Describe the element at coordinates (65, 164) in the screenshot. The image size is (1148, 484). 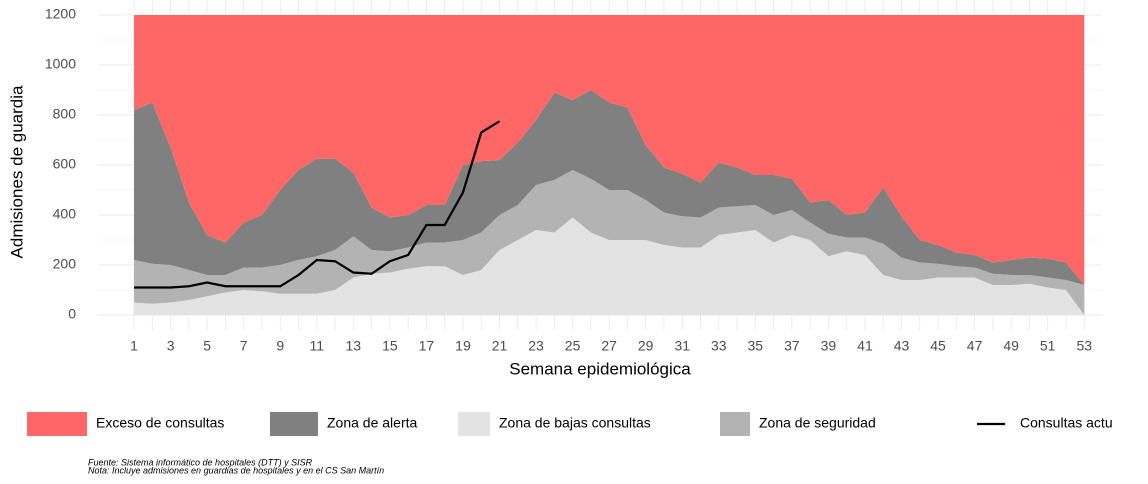
I see `y-tick-label: 600` at that location.